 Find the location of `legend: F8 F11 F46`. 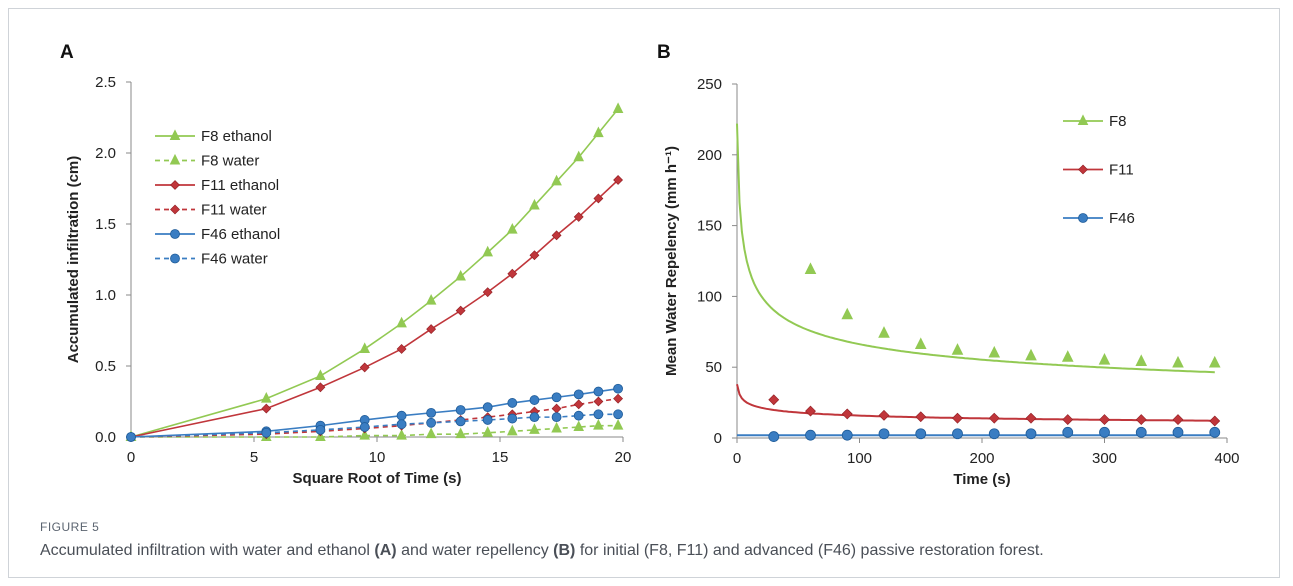

legend: F8 F11 F46 is located at coordinates (1099, 170).